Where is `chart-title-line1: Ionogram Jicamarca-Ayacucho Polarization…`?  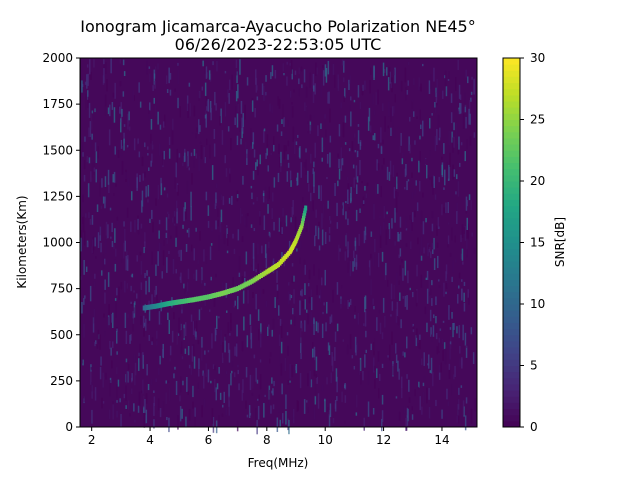
chart-title-line1: Ionogram Jicamarca-Ayacucho Polarization… is located at coordinates (277, 26).